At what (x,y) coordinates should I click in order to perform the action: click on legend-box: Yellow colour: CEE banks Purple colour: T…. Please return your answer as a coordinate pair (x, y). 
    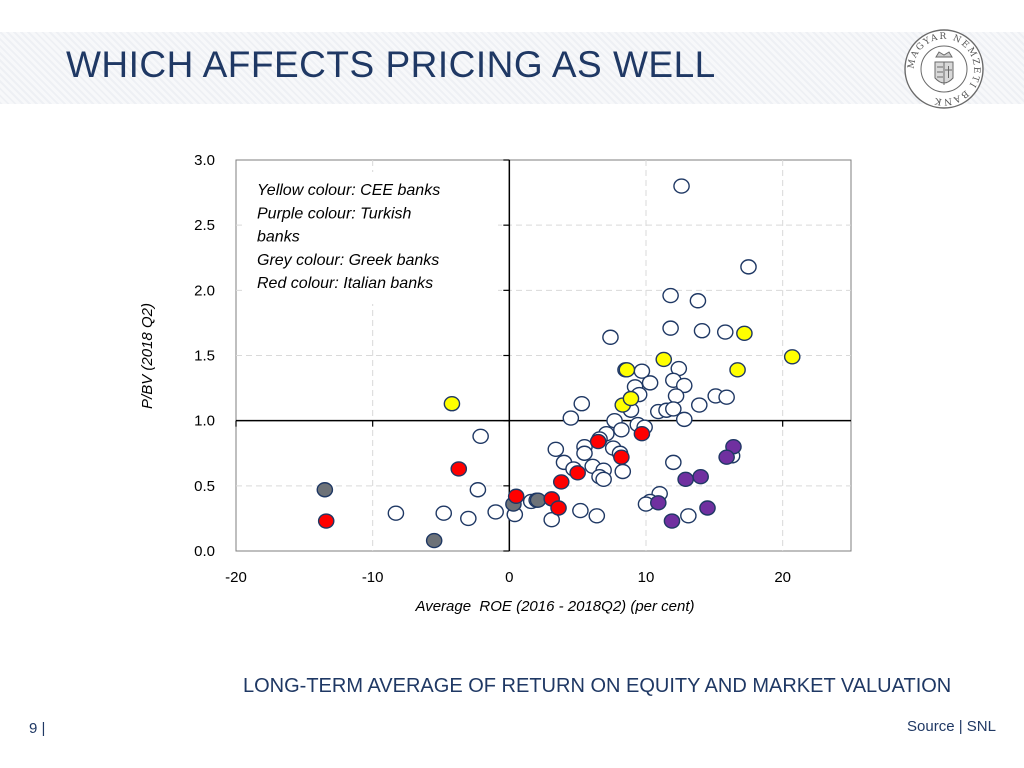
    Looking at the image, I should click on (371, 238).